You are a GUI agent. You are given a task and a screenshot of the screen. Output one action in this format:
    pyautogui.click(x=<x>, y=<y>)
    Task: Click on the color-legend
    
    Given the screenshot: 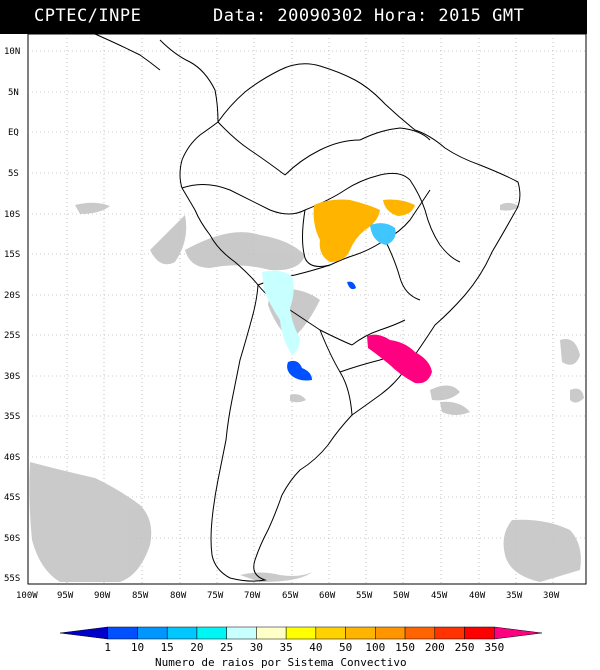 What is the action you would take?
    pyautogui.click(x=301, y=633)
    